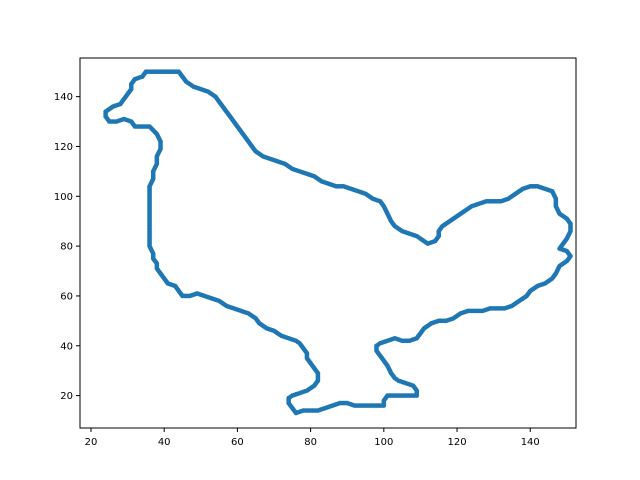 The height and width of the screenshot is (480, 640). Describe the element at coordinates (63, 197) in the screenshot. I see `y-tick-label: 100` at that location.